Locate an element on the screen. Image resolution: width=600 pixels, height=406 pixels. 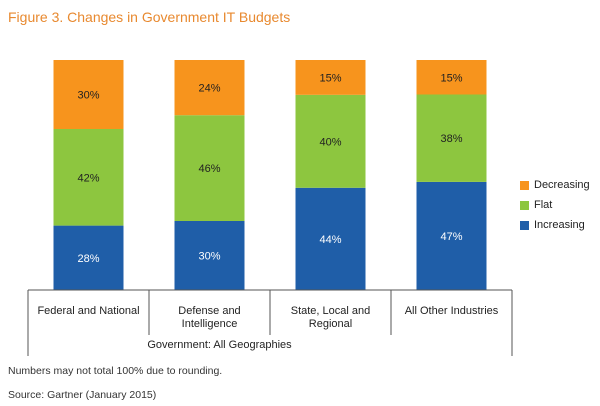
data-label-flat-defense-and-intelligence: 46% is located at coordinates (209, 169).